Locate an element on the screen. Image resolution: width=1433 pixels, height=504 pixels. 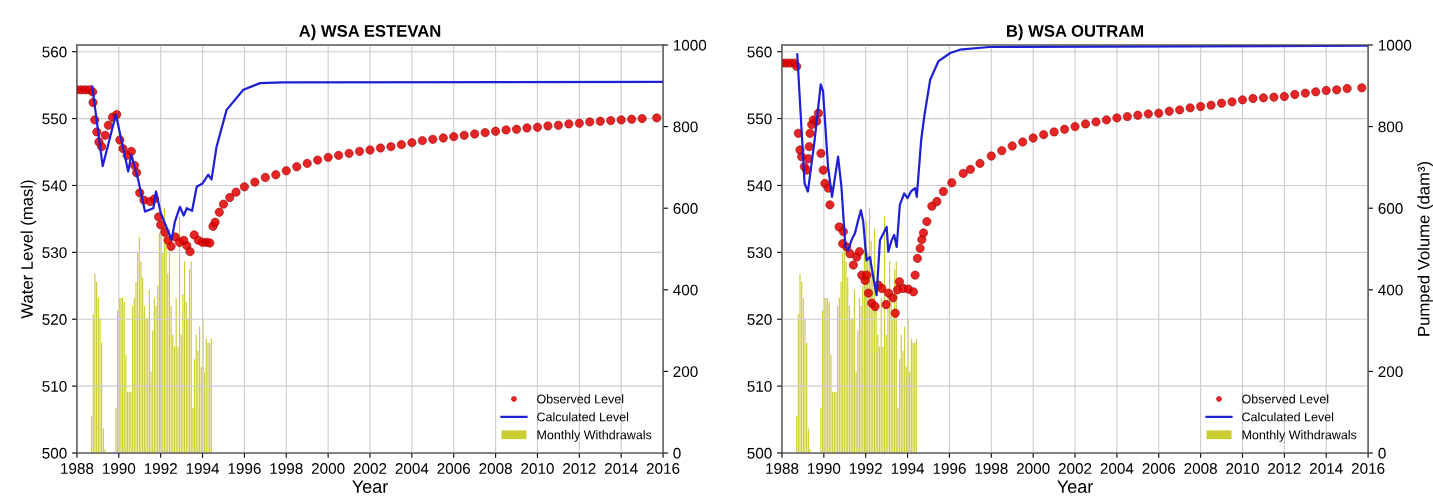
chart-title: B) WSA OUTRAM is located at coordinates (1075, 32).